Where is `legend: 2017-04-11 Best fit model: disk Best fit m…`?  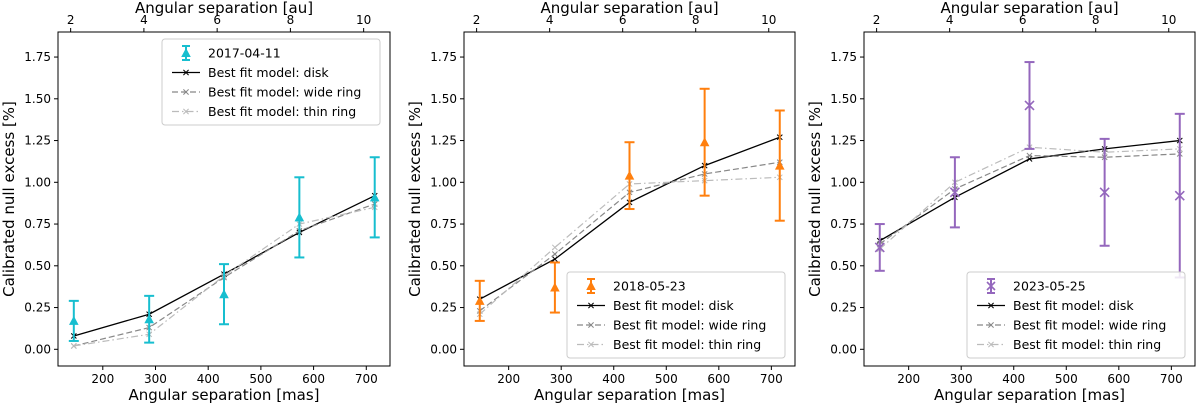
legend: 2017-04-11 Best fit model: disk Best fit m… is located at coordinates (271, 82).